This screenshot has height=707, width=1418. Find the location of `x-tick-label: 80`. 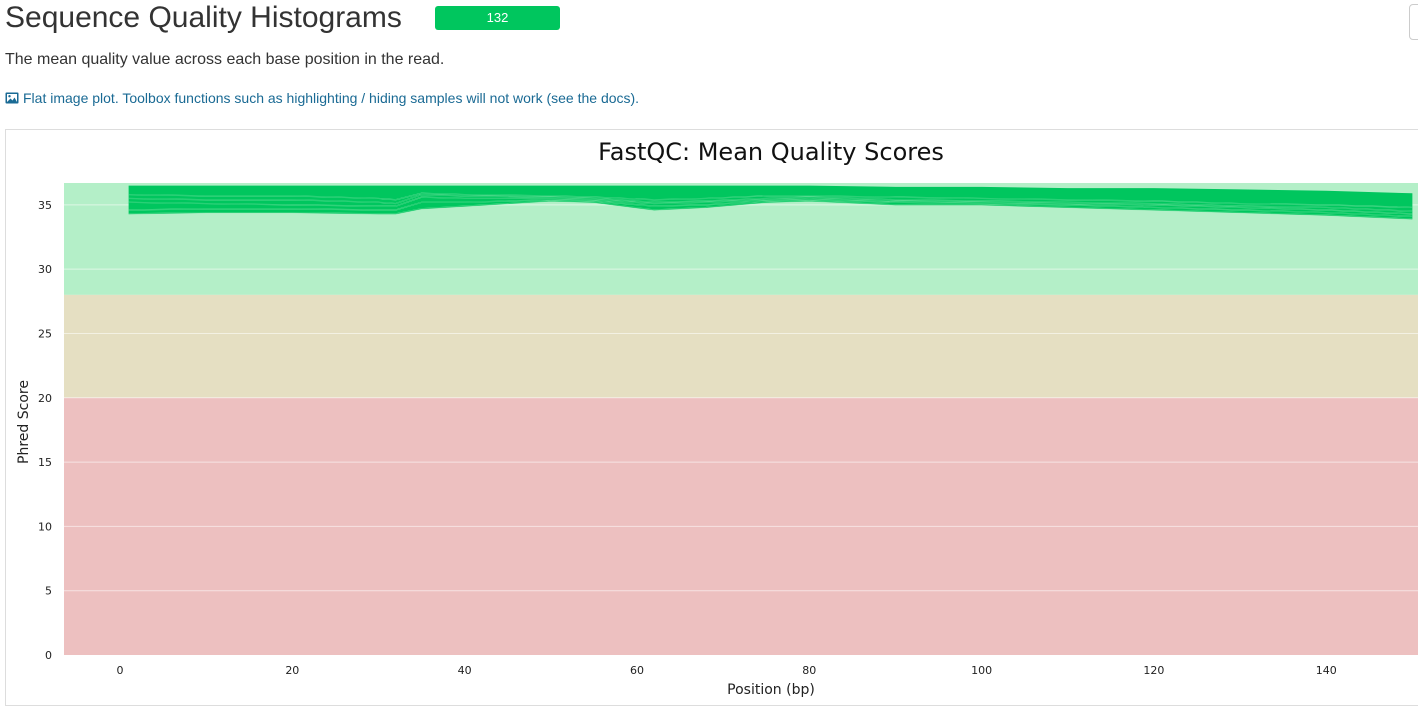

x-tick-label: 80 is located at coordinates (809, 670).